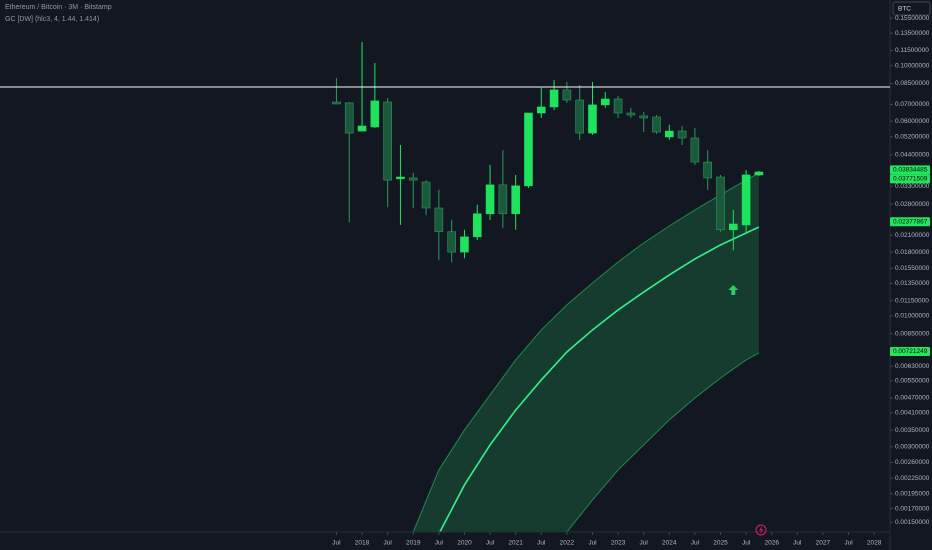  Describe the element at coordinates (761, 530) in the screenshot. I see `alert-icon` at that location.